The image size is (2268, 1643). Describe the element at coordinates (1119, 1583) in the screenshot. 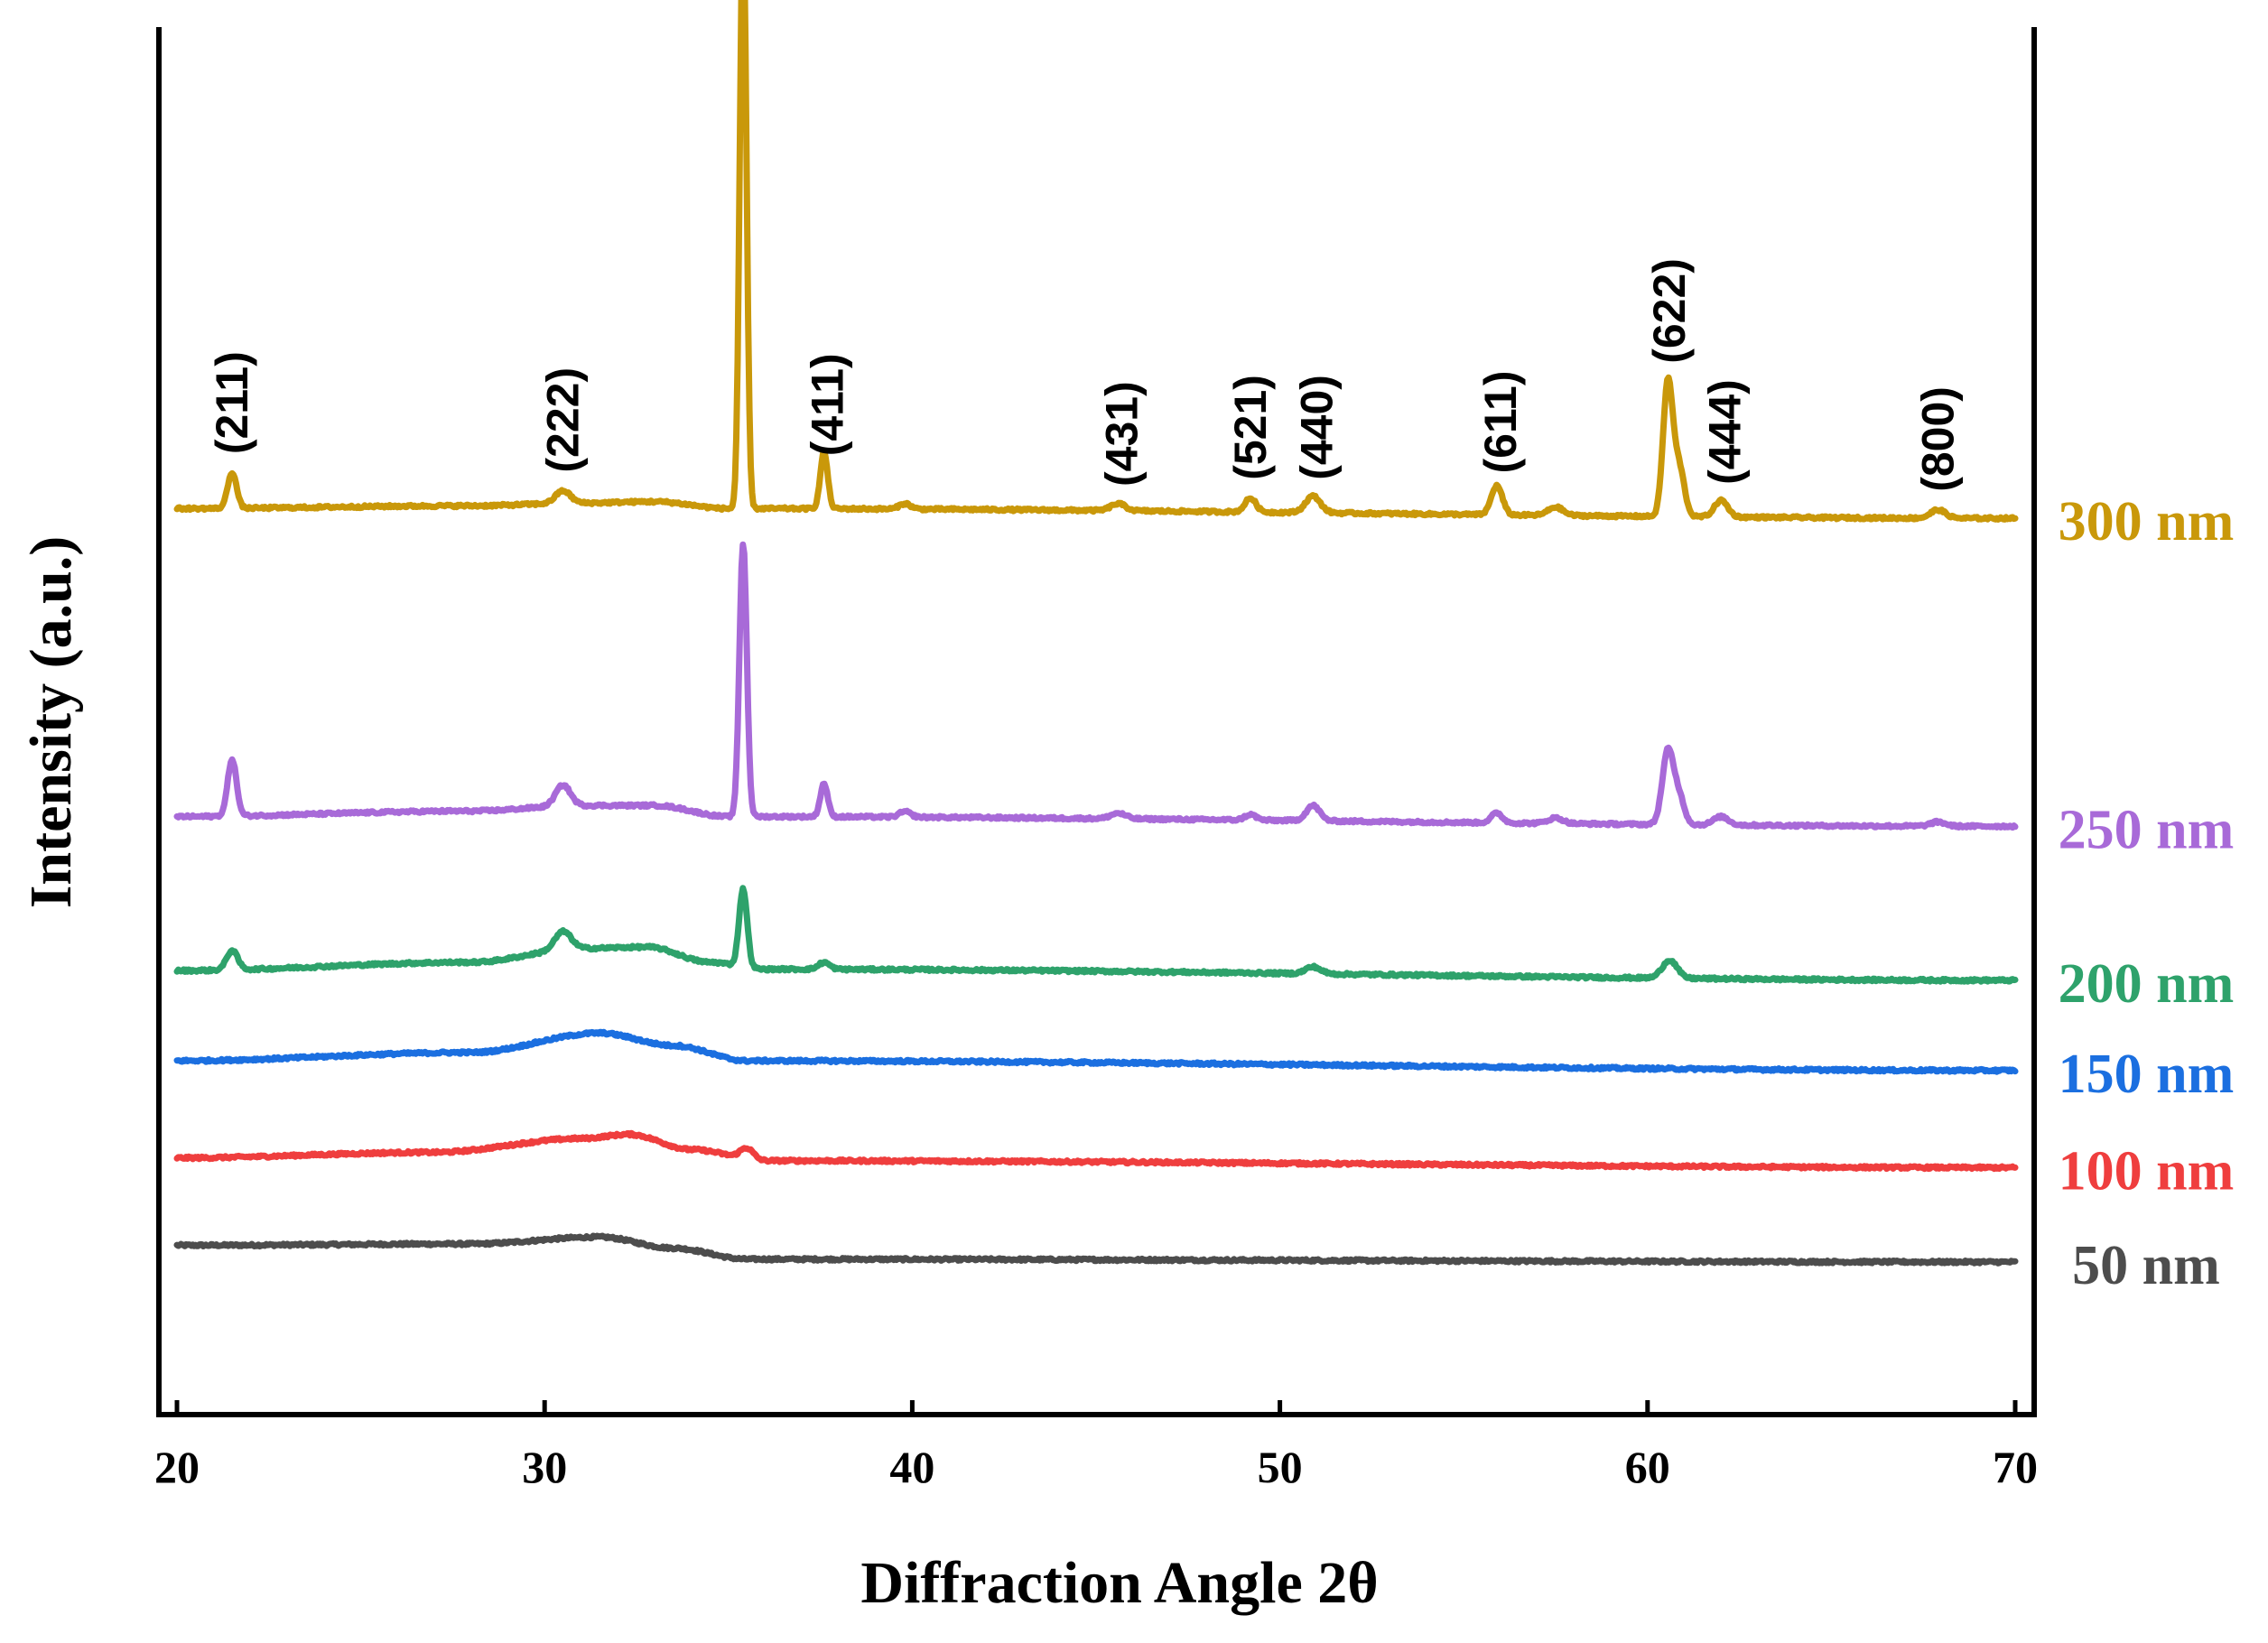

I see `x-axis-title: Diffraction Angle 2θ` at that location.